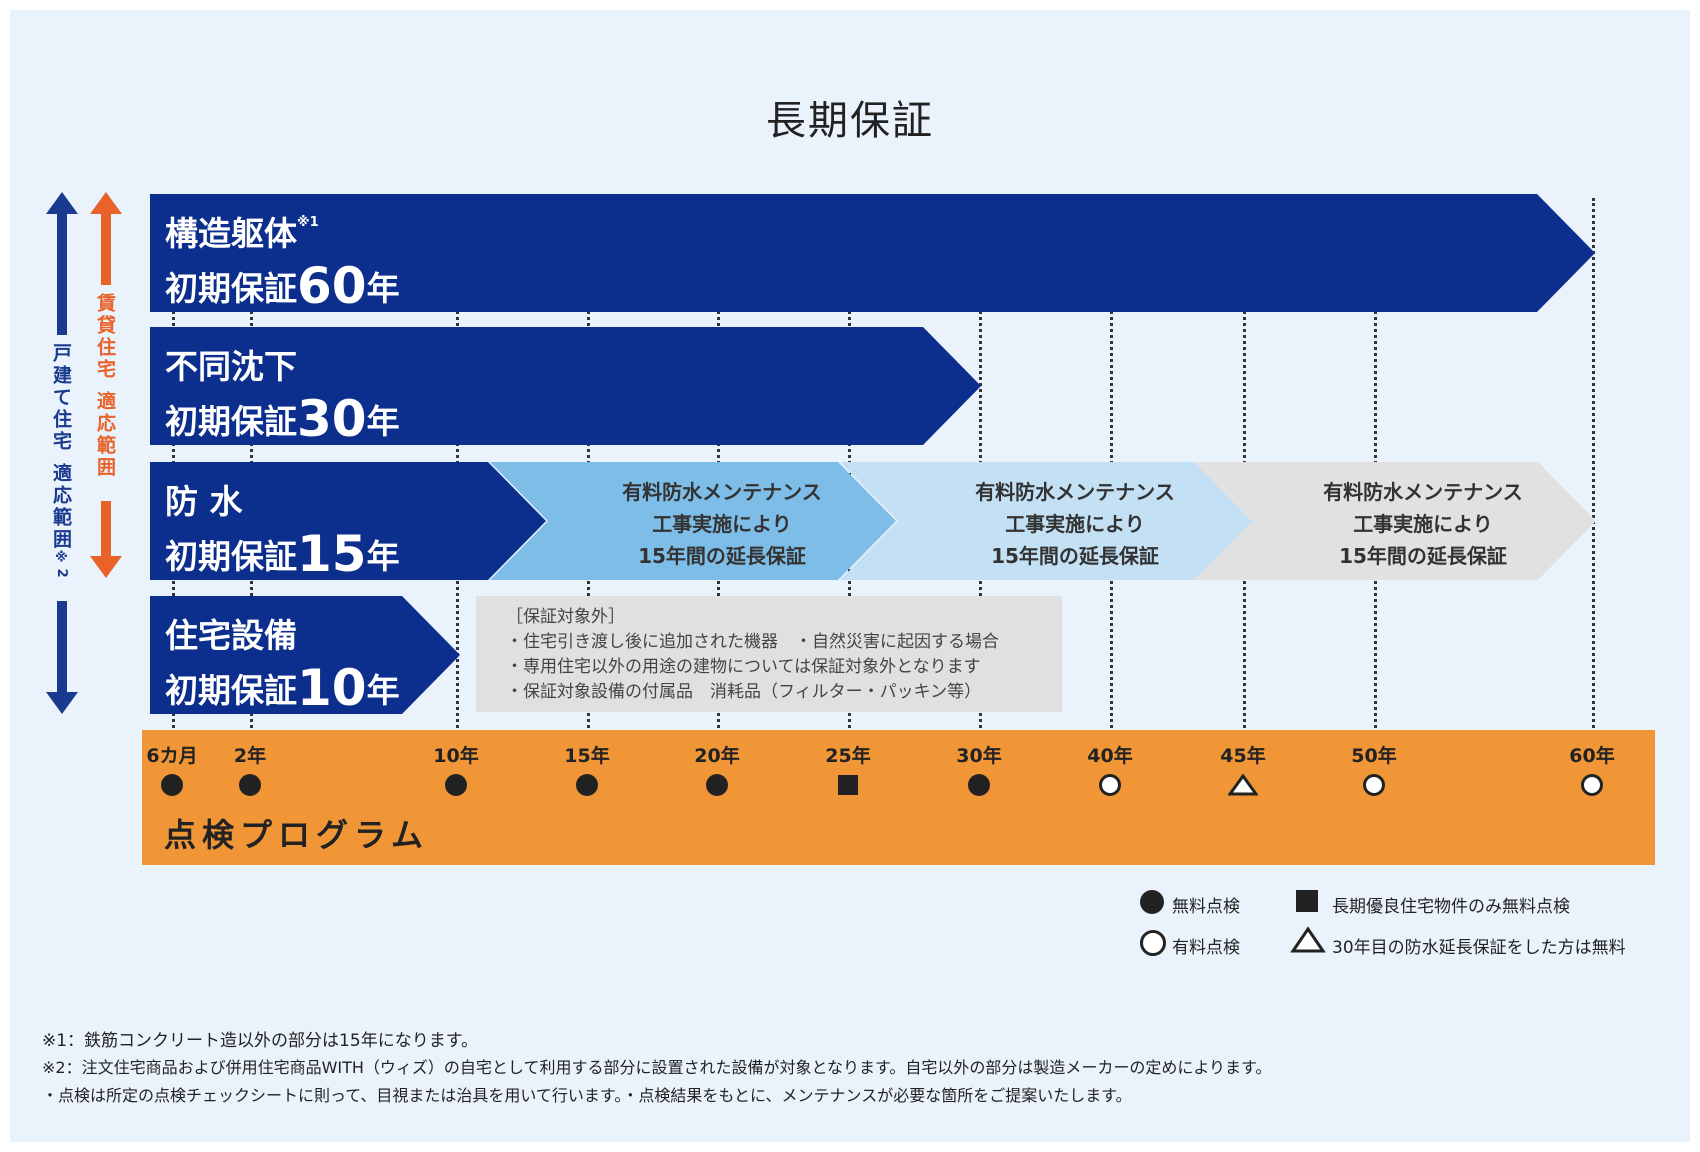 This screenshot has height=1152, width=1700. What do you see at coordinates (1423, 556) in the screenshot?
I see `extension-3-line3: 15年間の延長保証` at bounding box center [1423, 556].